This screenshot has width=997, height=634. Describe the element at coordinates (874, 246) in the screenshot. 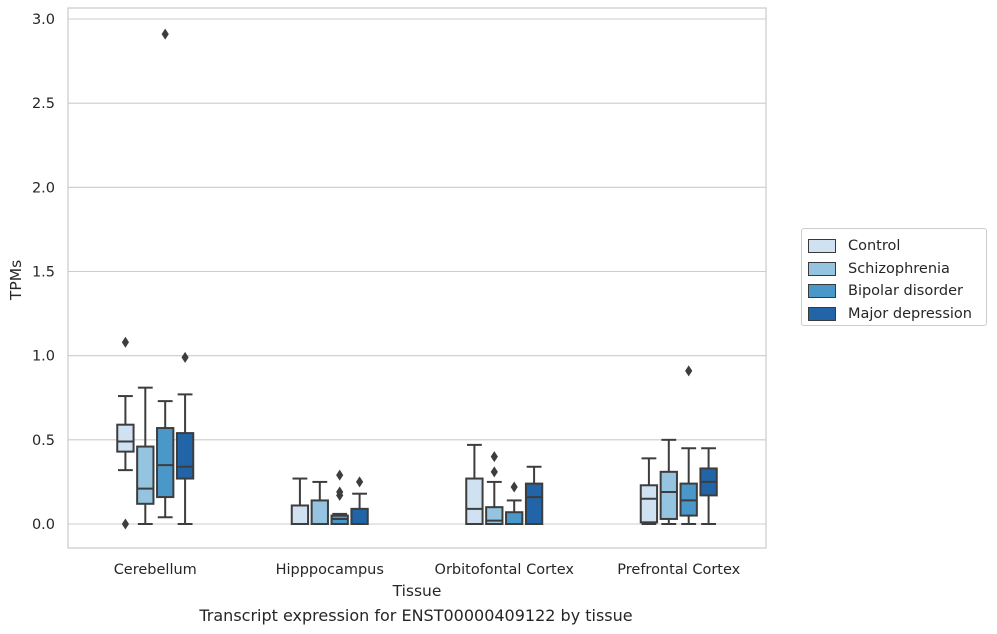

I see `legend-label: Control` at that location.